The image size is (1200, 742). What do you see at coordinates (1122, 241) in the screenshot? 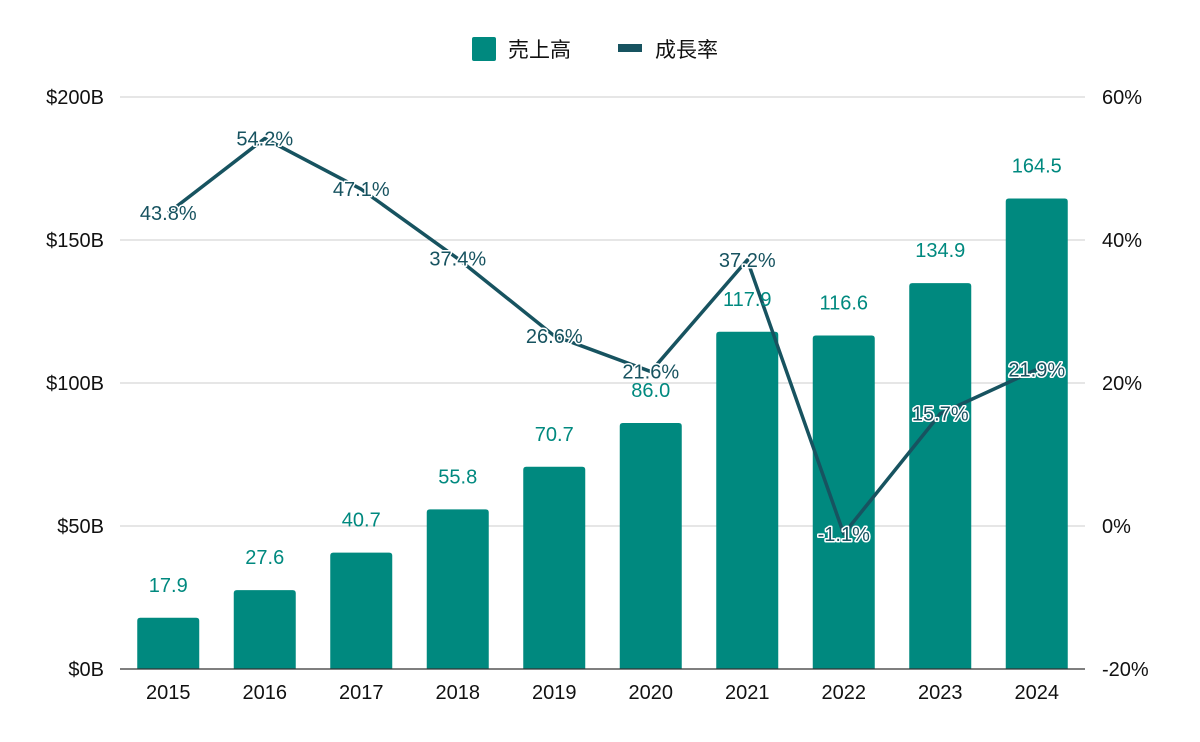
I see `y-right-tick-label: 40%` at bounding box center [1122, 241].